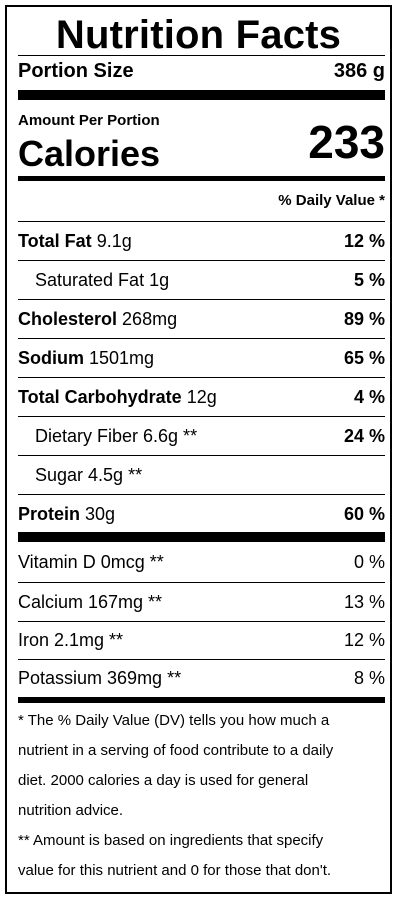 The image size is (401, 904). Describe the element at coordinates (49, 514) in the screenshot. I see `nutrient-name: Protein` at that location.